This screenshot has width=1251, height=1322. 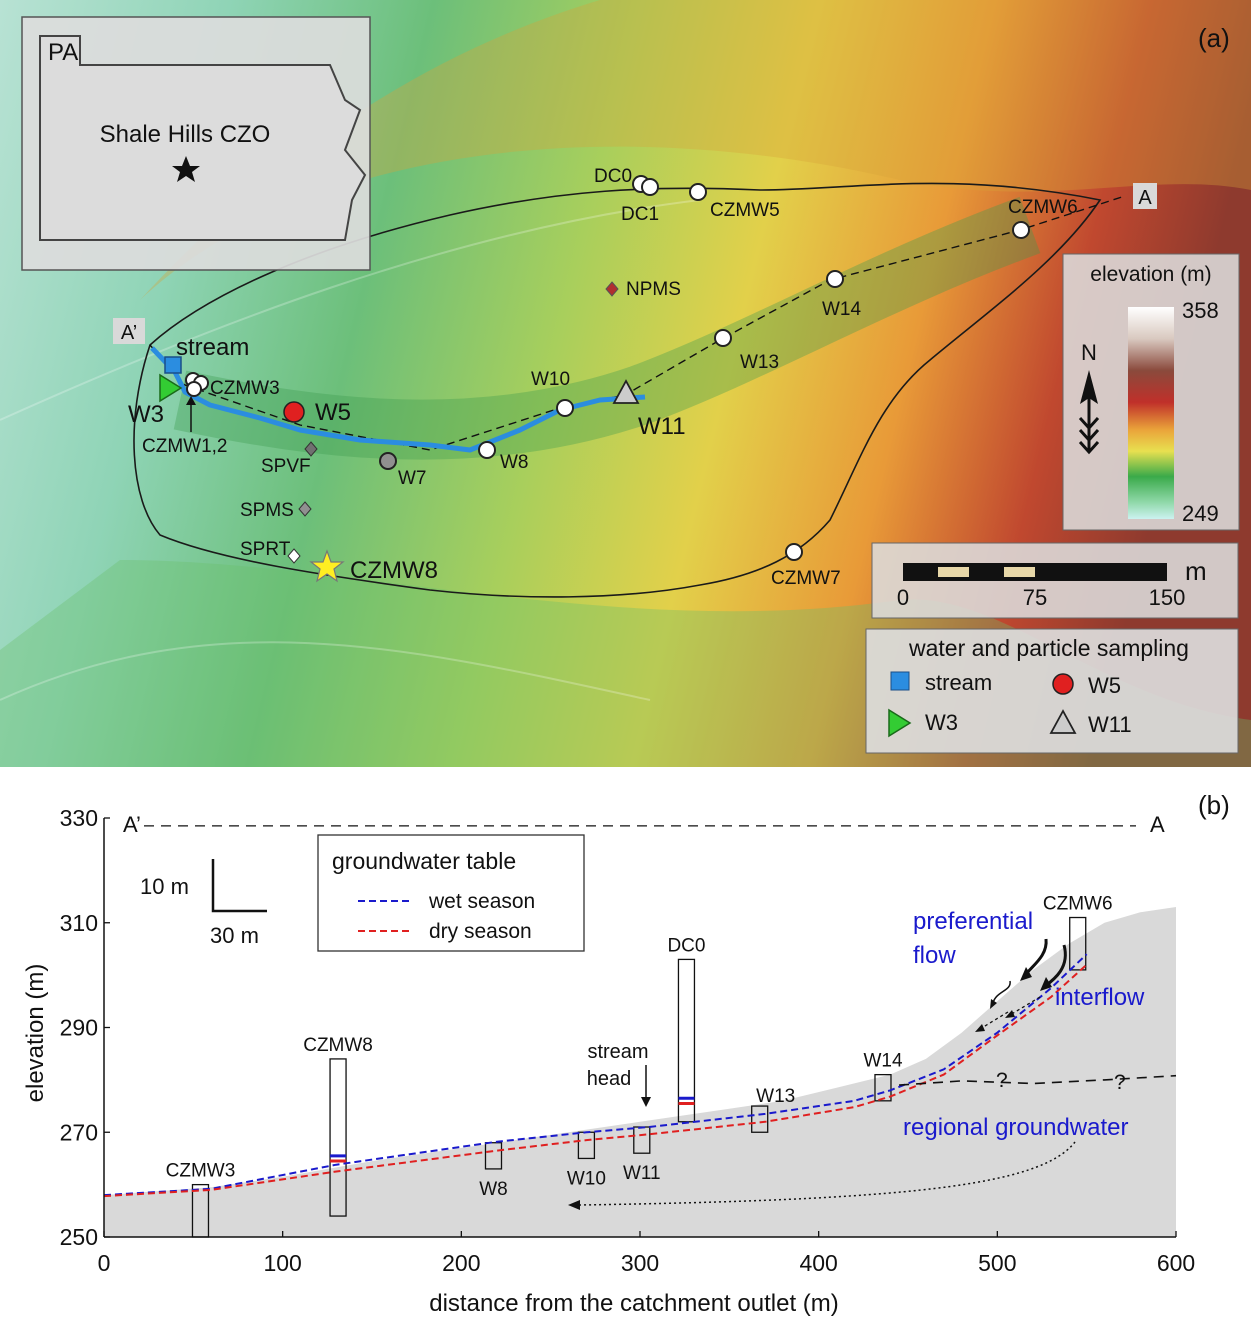 What do you see at coordinates (305, 509) in the screenshot?
I see `site-spms-marker` at bounding box center [305, 509].